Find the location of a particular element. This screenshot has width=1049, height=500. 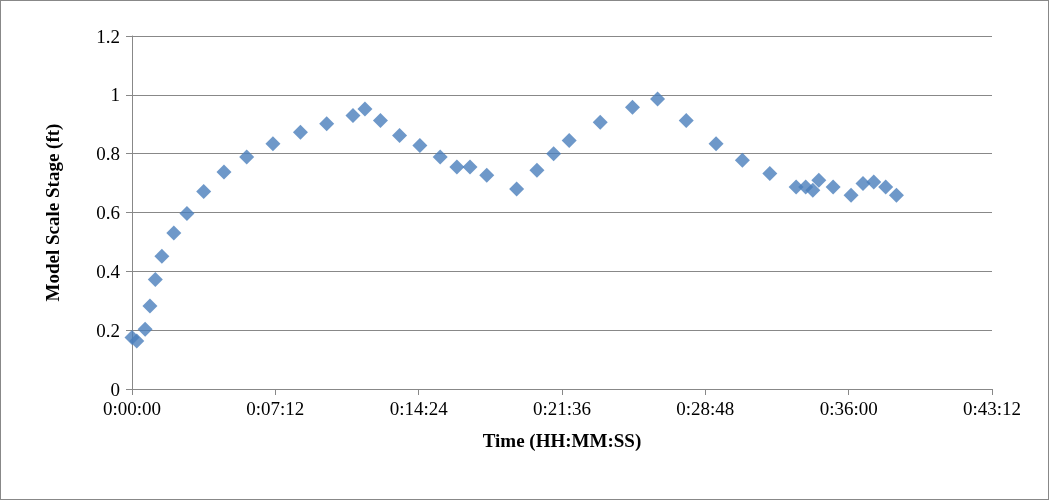

y-tick-label: 0.4 is located at coordinates (108, 271).